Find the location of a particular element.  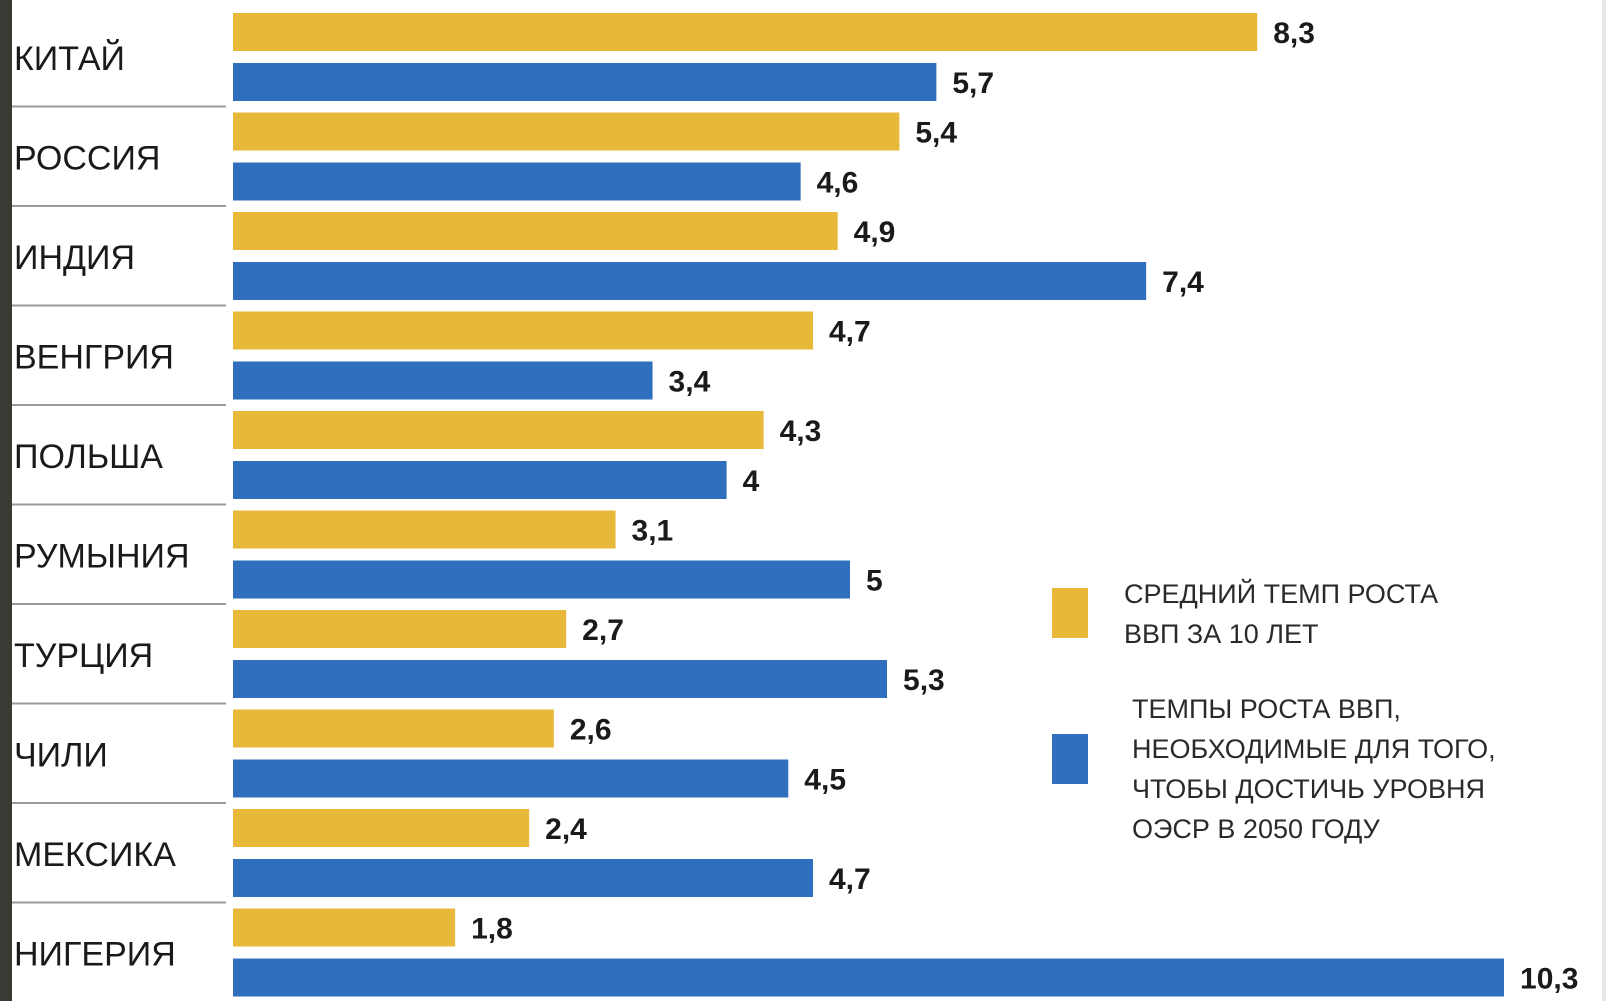

value-label-required-growth: 4,6 is located at coordinates (838, 183).